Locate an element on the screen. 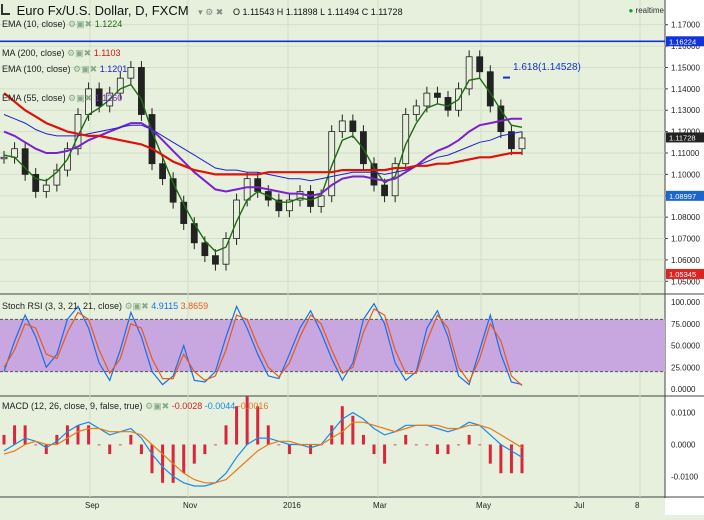 This screenshot has height=520, width=704. price-tick-label: 1.06000 is located at coordinates (685, 260).